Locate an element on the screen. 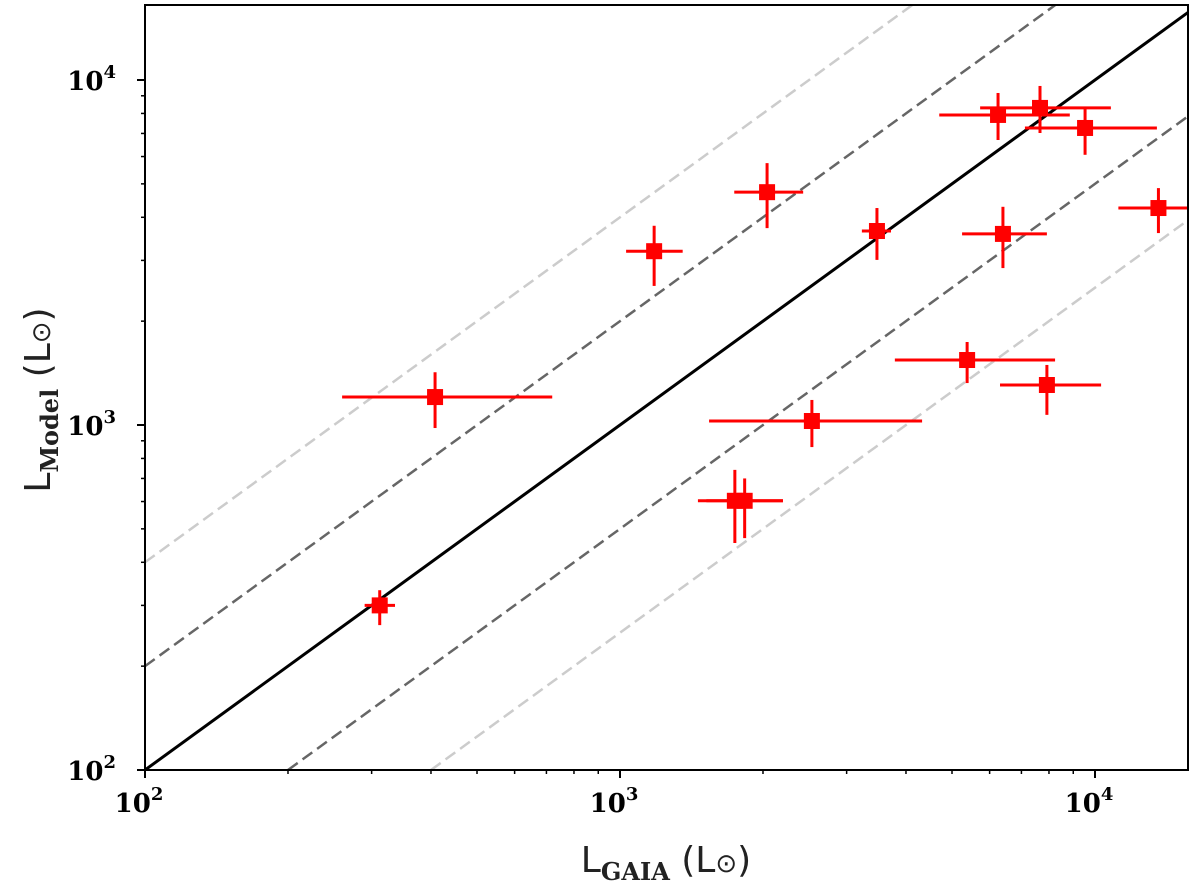 The height and width of the screenshot is (886, 1200). x-axis-label: LGAIA (L⊙) is located at coordinates (666, 863).